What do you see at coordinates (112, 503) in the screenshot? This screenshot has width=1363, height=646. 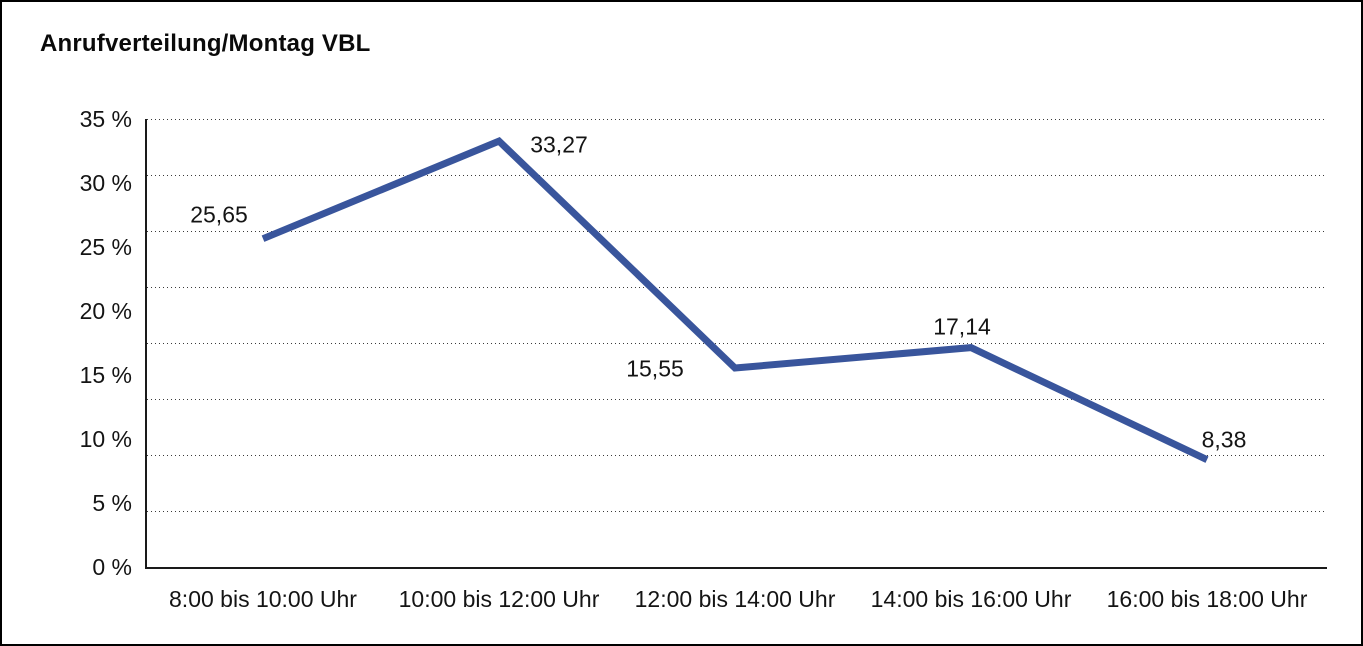 I see `y-tick-label: 5 %` at bounding box center [112, 503].